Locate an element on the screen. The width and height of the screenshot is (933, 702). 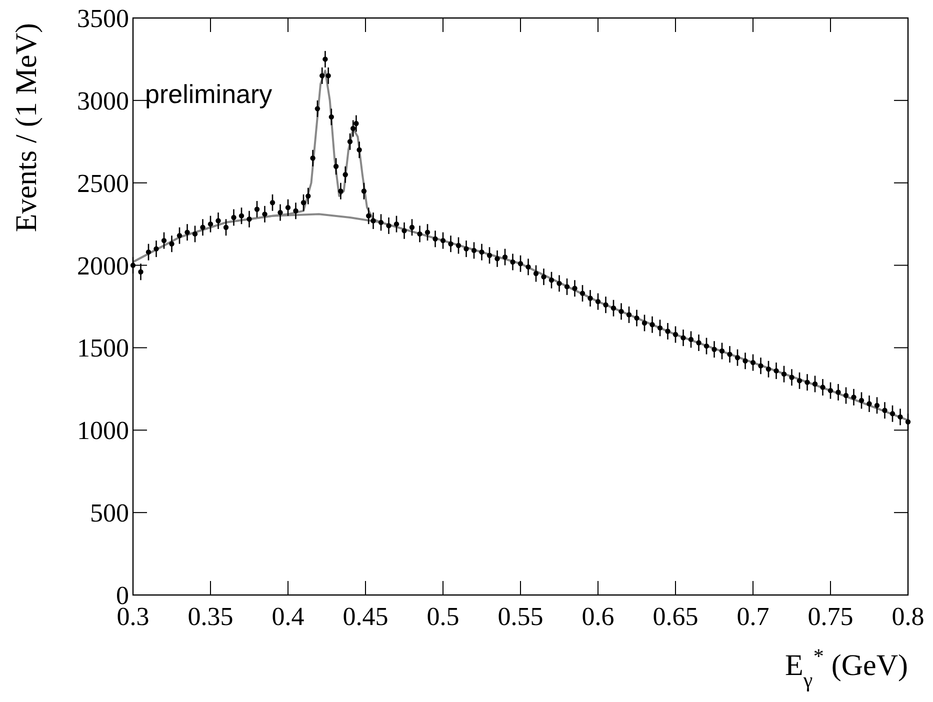
x-tick-label: 0.45 is located at coordinates (365, 616).